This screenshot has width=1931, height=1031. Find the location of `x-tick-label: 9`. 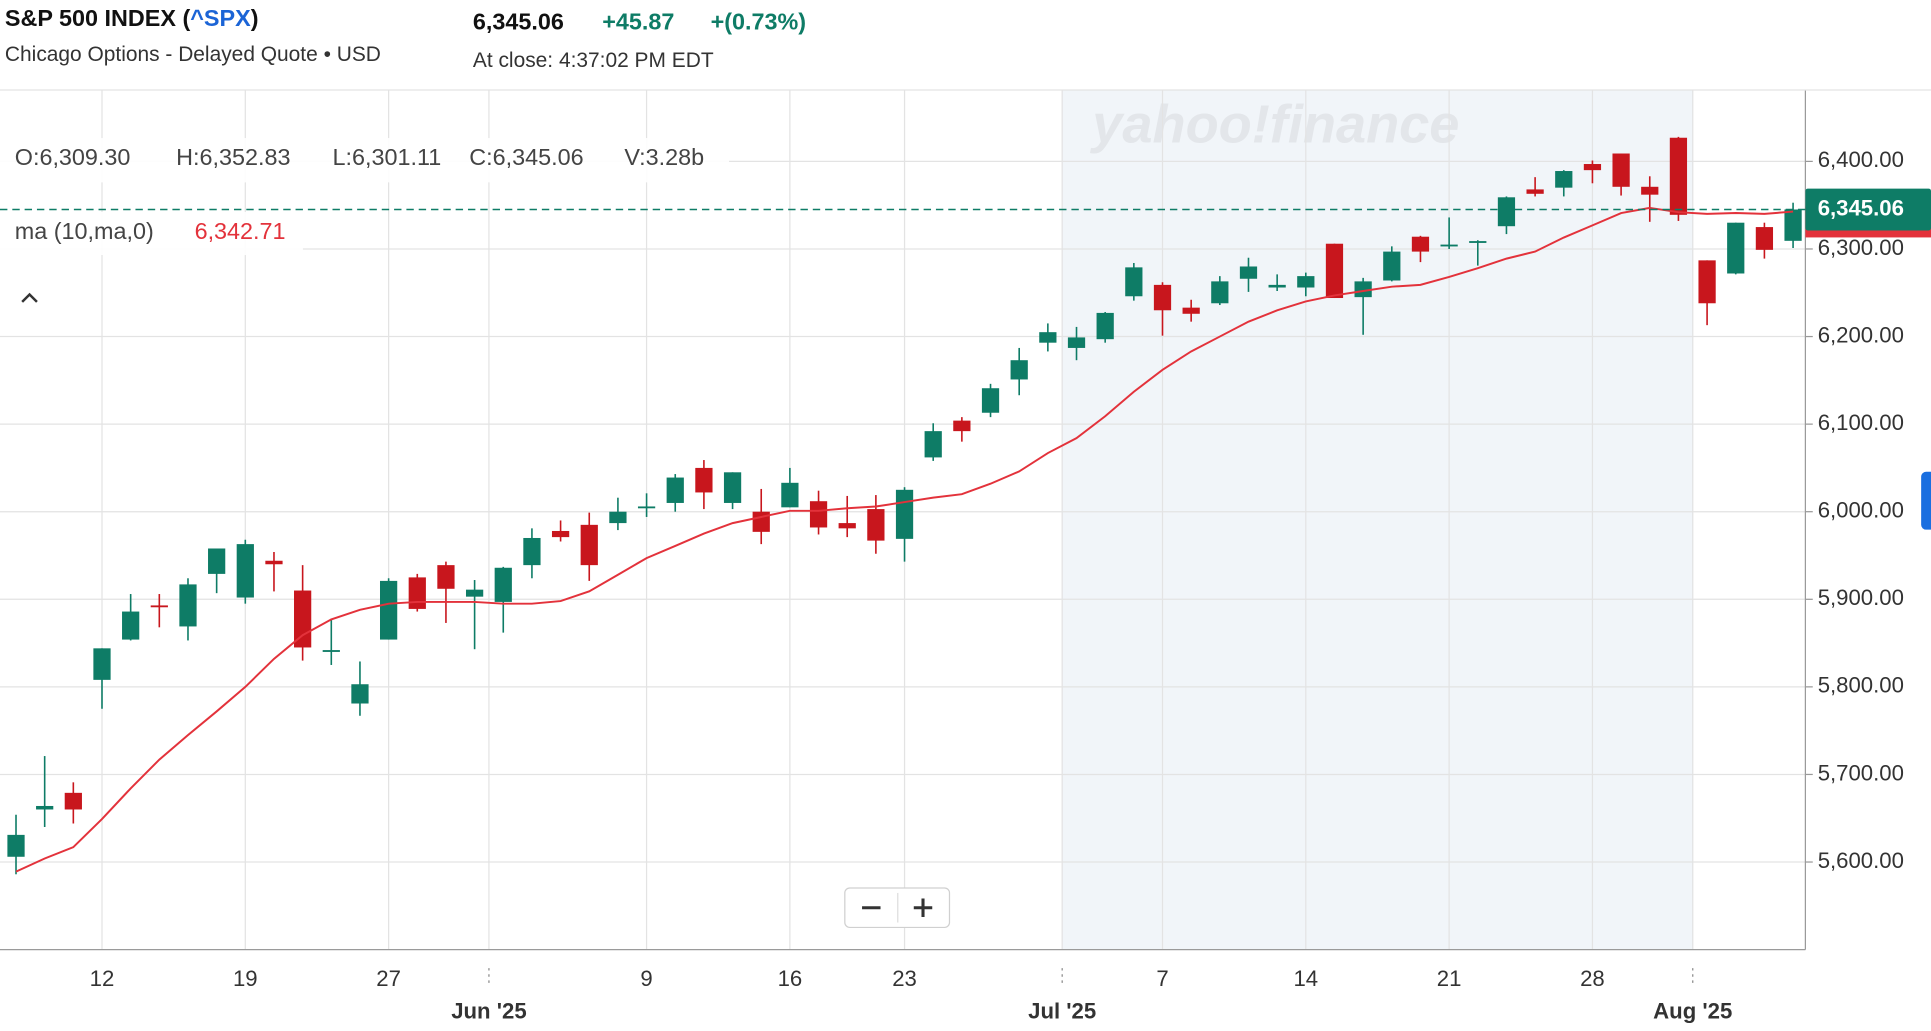

x-tick-label: 9 is located at coordinates (646, 978).